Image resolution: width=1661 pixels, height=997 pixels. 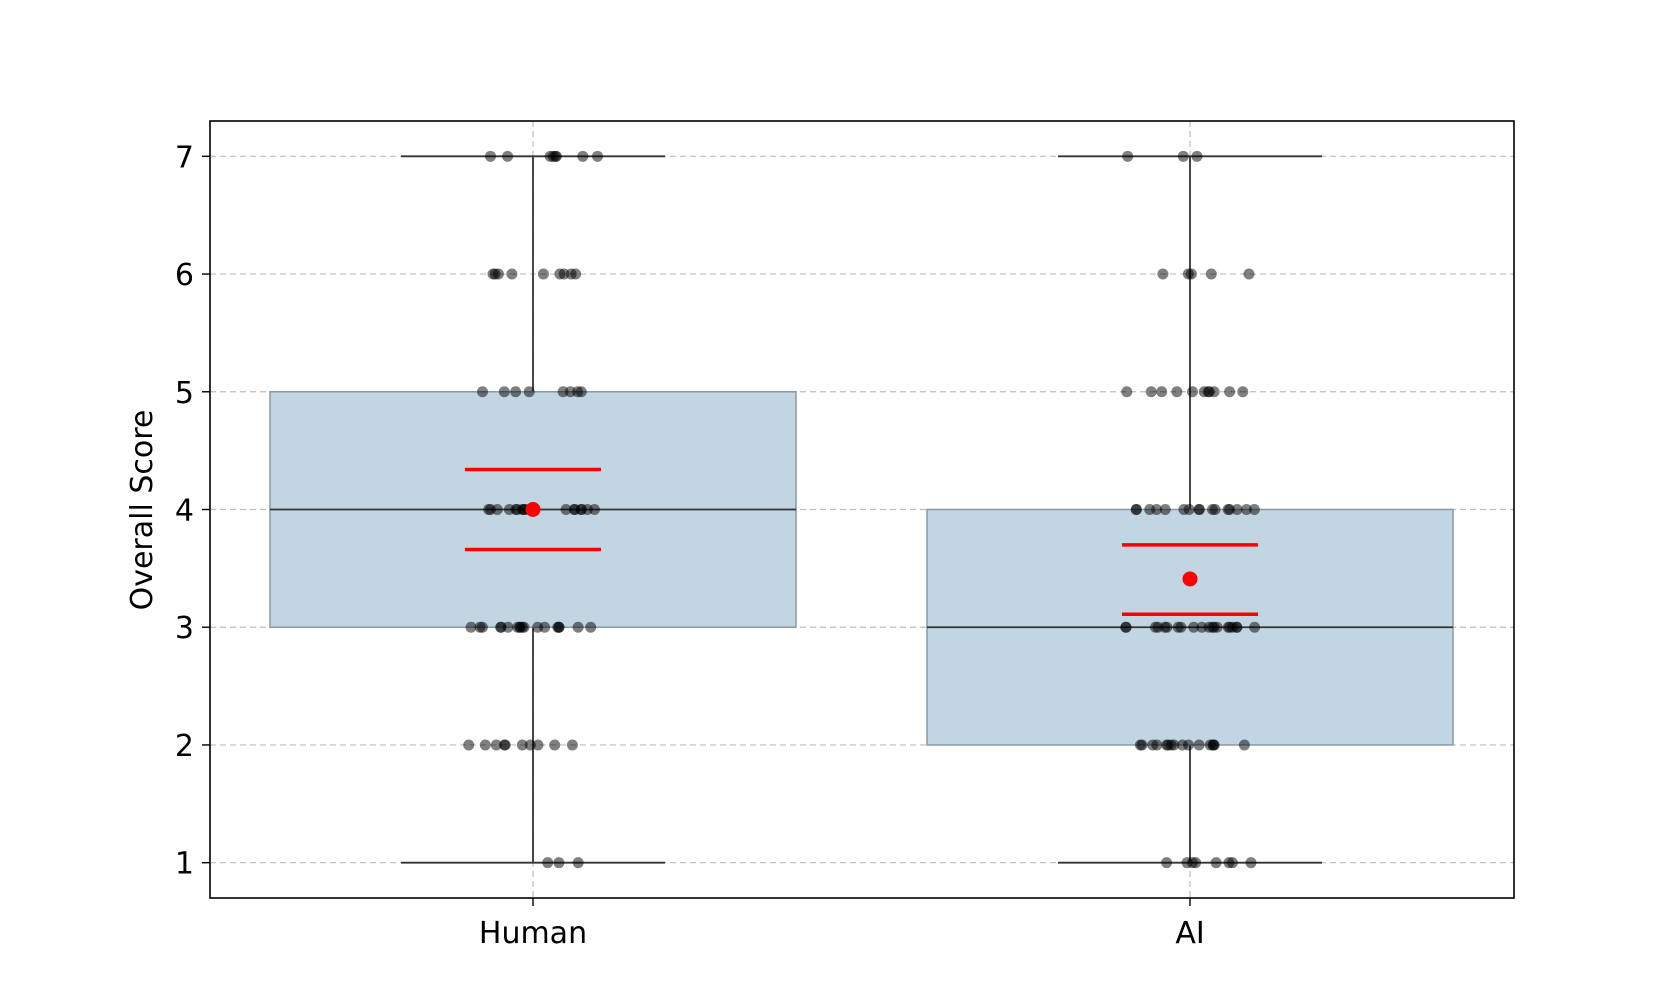 What do you see at coordinates (861, 542) in the screenshot?
I see `mean-layer` at bounding box center [861, 542].